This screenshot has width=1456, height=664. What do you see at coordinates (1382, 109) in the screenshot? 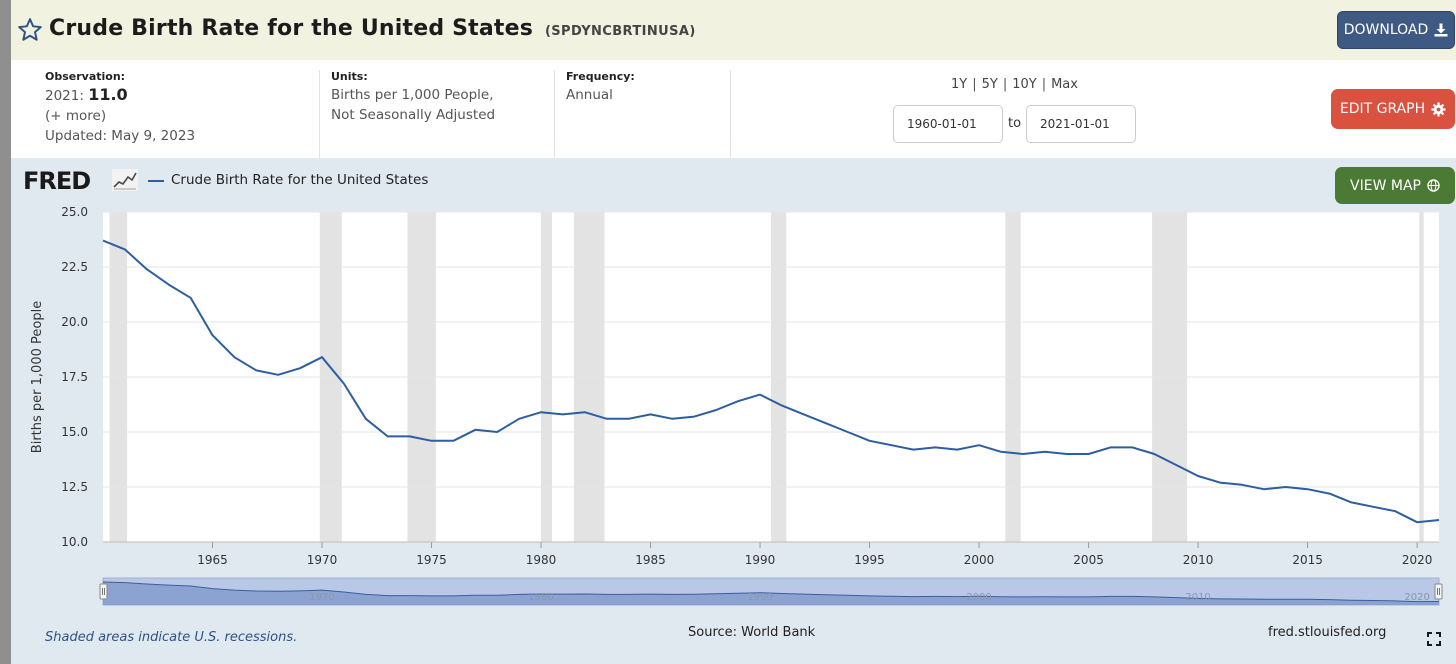
I see `edit-graph-label: EDIT GRAPH` at bounding box center [1382, 109].